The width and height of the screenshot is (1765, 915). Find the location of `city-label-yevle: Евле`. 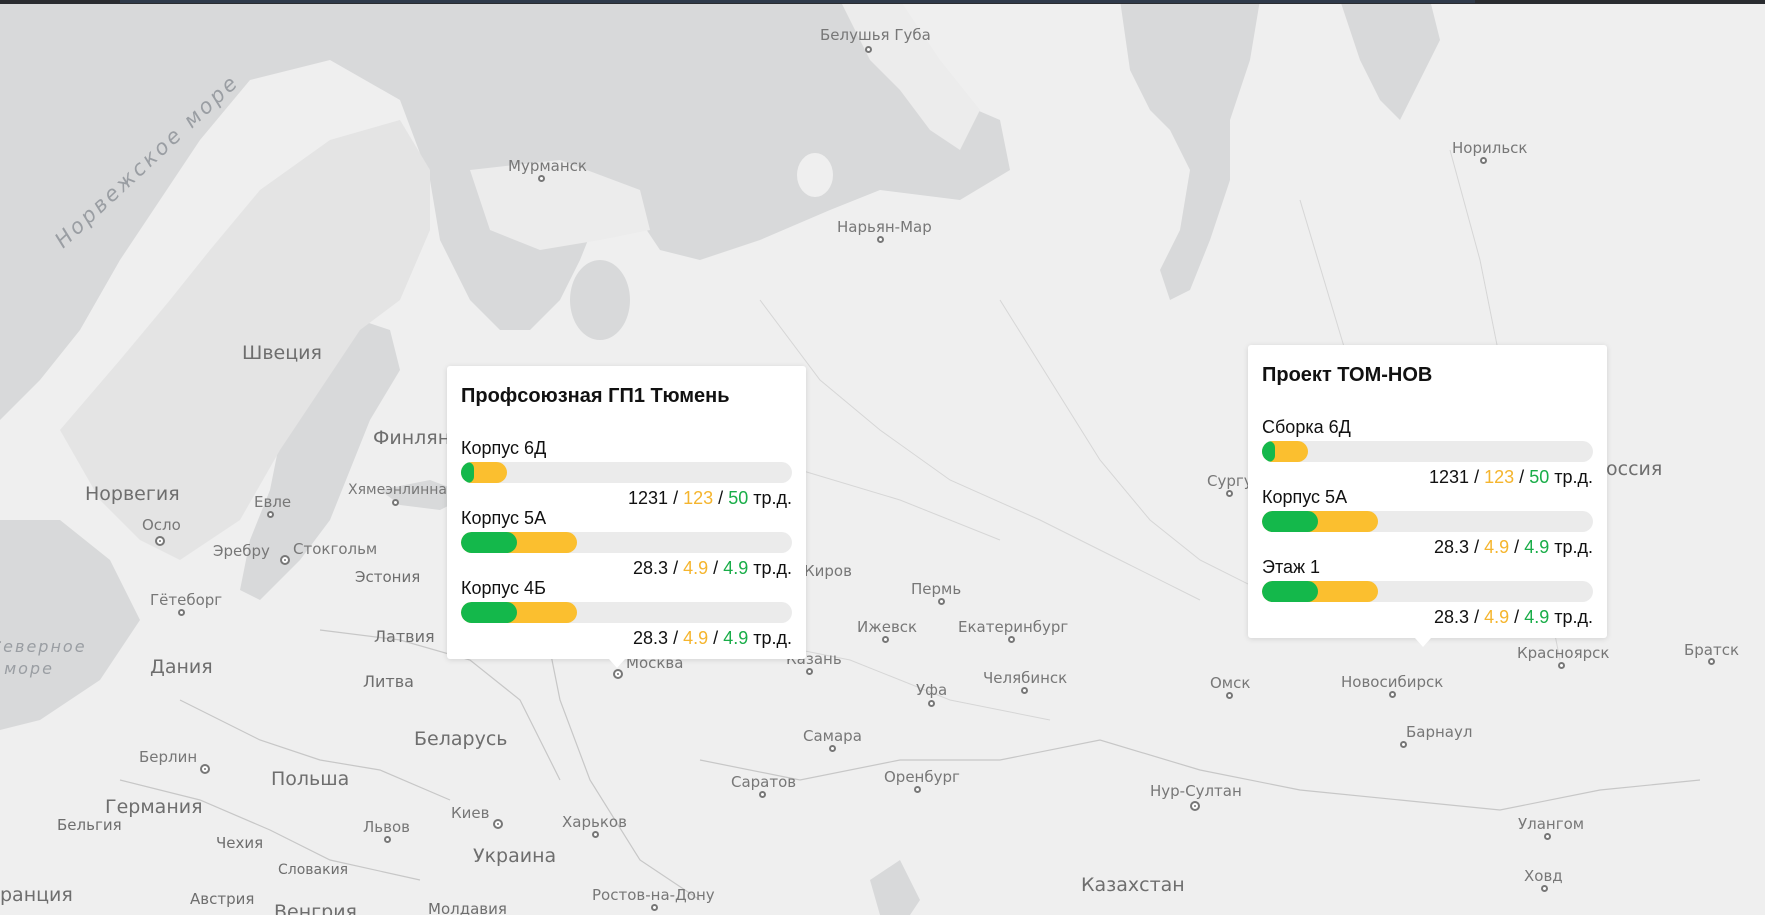

city-label-yevle: Евле is located at coordinates (273, 502).